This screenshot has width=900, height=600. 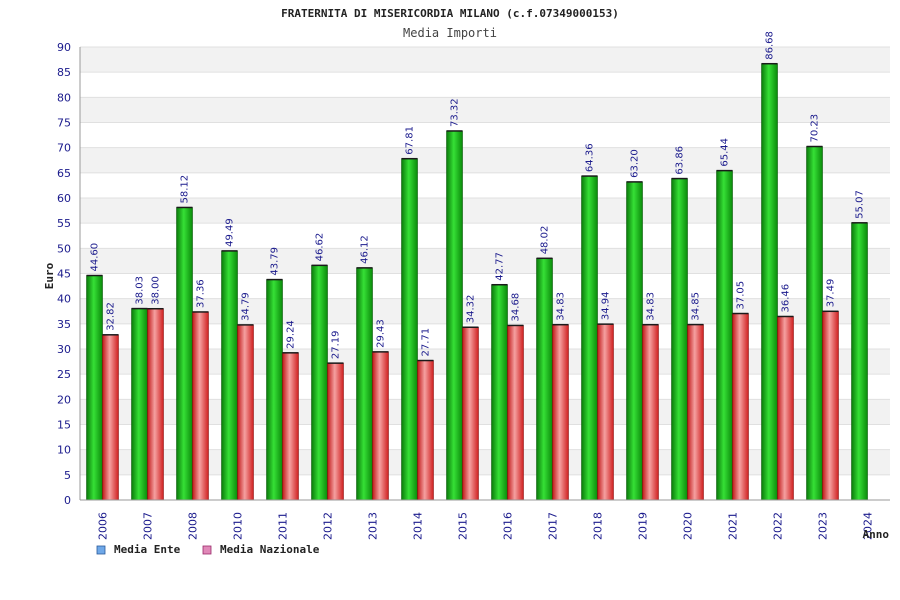 I want to click on data-label: 34.83, so click(x=560, y=306).